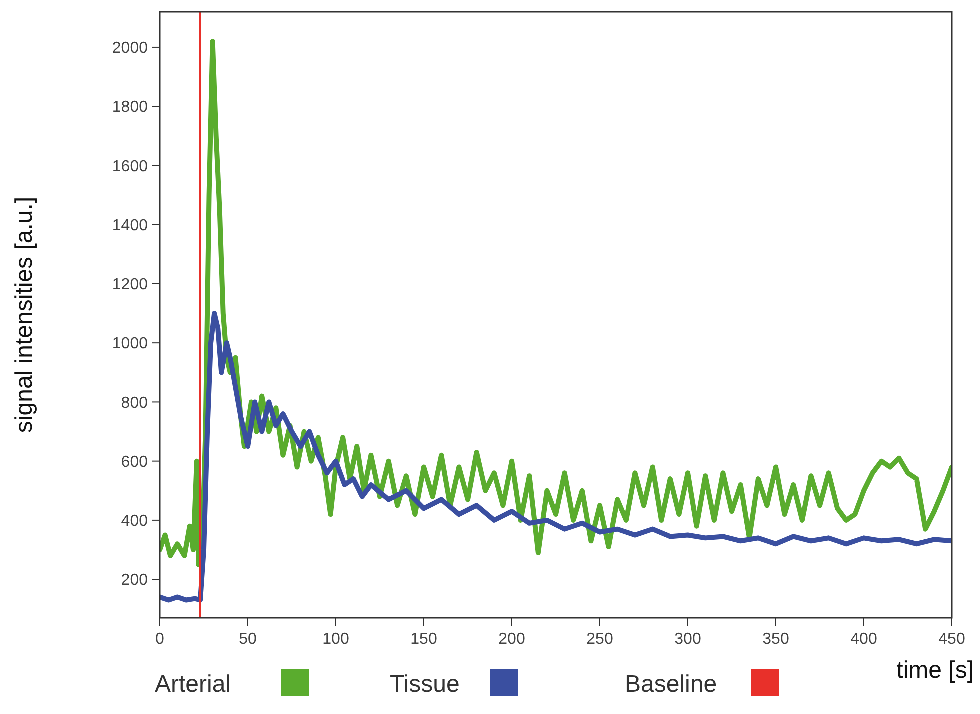 This screenshot has height=714, width=980. What do you see at coordinates (134, 581) in the screenshot?
I see `y-tick-label: 200` at bounding box center [134, 581].